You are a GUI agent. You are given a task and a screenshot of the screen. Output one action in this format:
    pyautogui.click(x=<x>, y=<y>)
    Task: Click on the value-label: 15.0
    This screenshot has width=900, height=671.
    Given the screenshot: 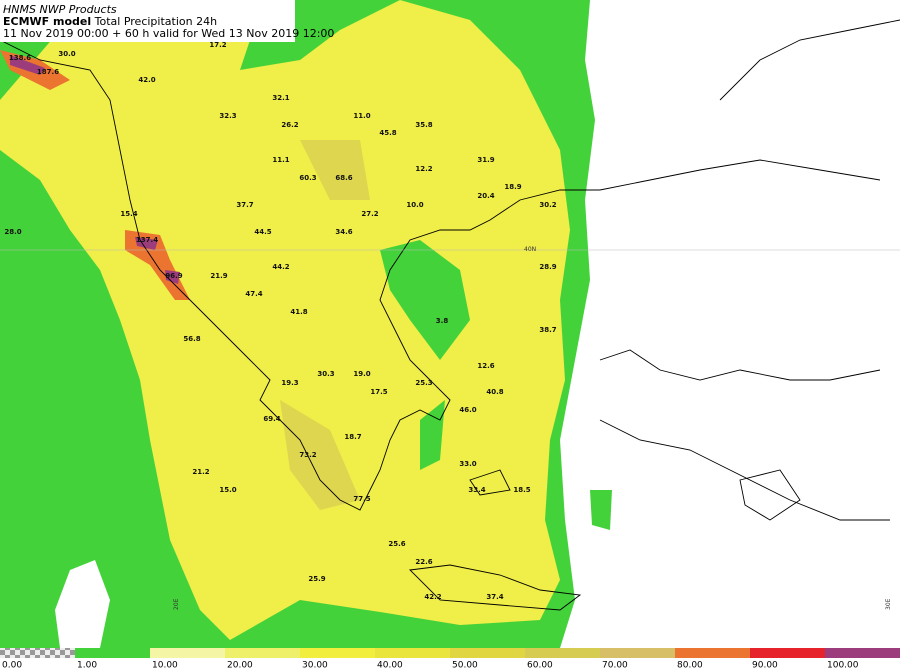 What is the action you would take?
    pyautogui.click(x=227, y=490)
    